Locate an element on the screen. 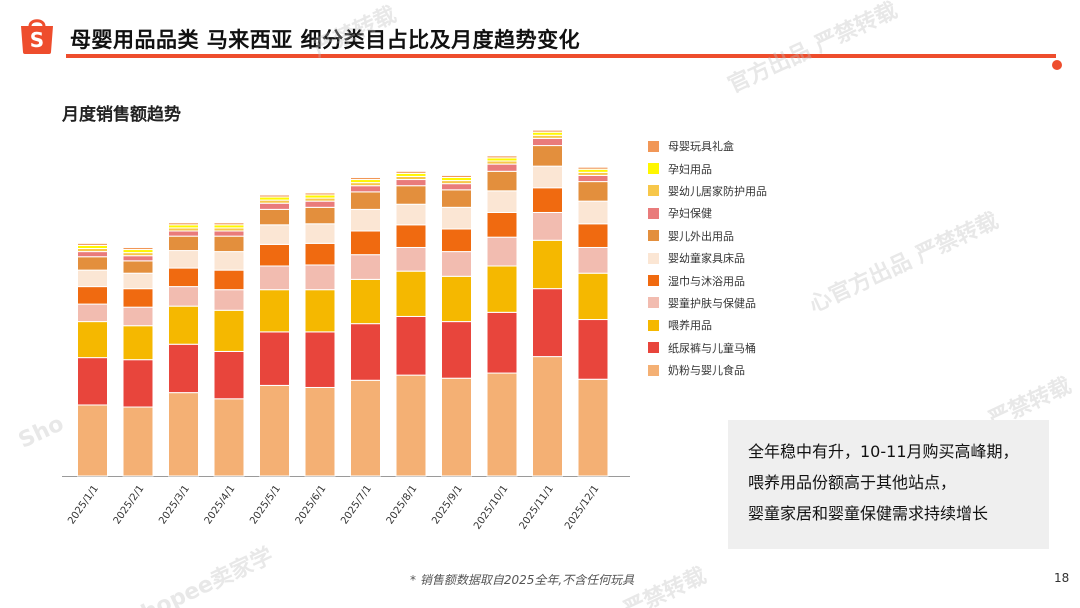 This screenshot has width=1080, height=608. legend-label: 湿巾与沐浴用品 is located at coordinates (706, 281).